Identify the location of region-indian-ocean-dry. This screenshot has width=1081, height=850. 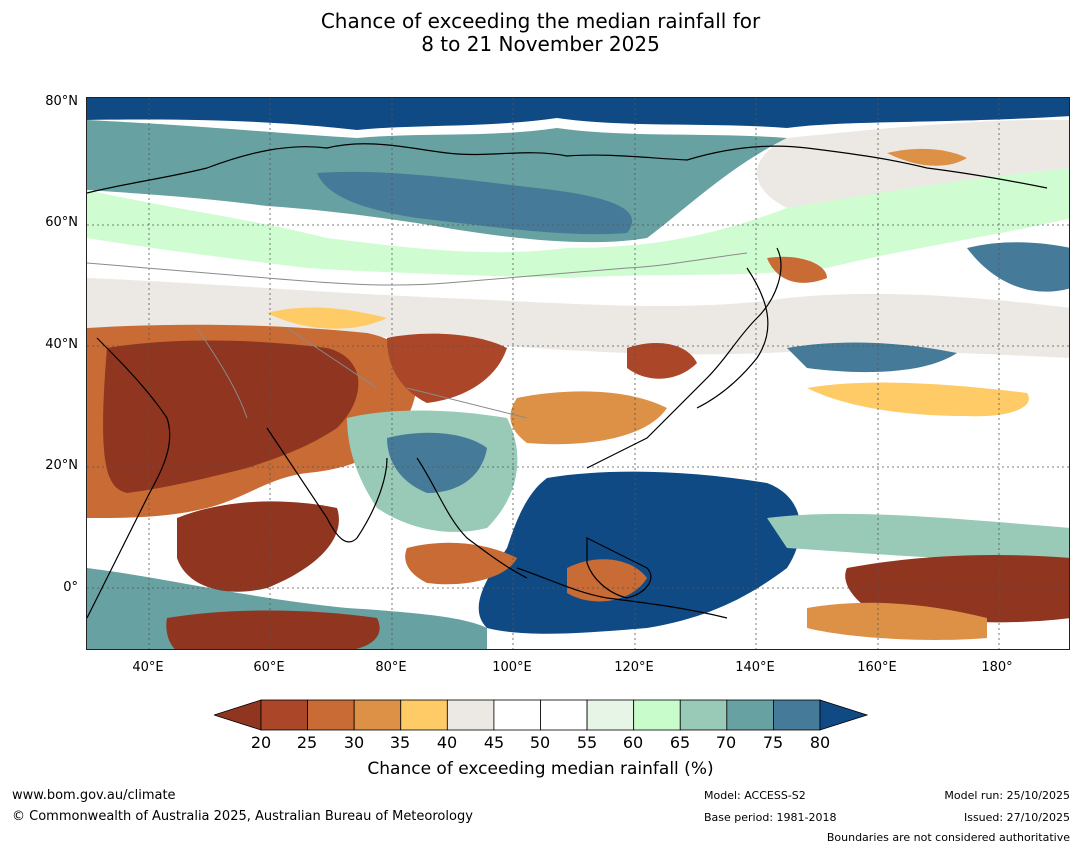
(273, 629).